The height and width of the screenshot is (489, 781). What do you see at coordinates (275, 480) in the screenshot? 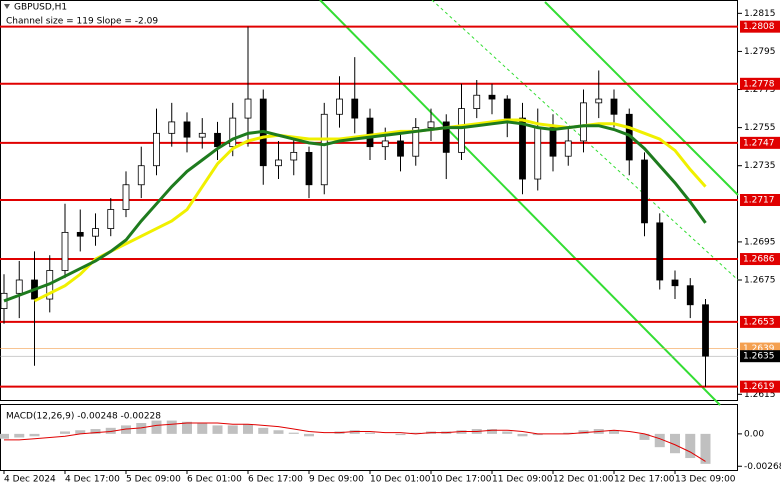
I see `x-tick-label: 6 Dec 17:00` at bounding box center [275, 480].